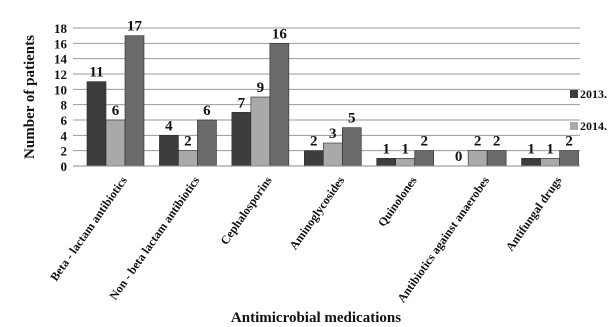 The height and width of the screenshot is (327, 613). Describe the element at coordinates (88, 228) in the screenshot. I see `x-tick-label: Beta - lactam antibiotics` at that location.